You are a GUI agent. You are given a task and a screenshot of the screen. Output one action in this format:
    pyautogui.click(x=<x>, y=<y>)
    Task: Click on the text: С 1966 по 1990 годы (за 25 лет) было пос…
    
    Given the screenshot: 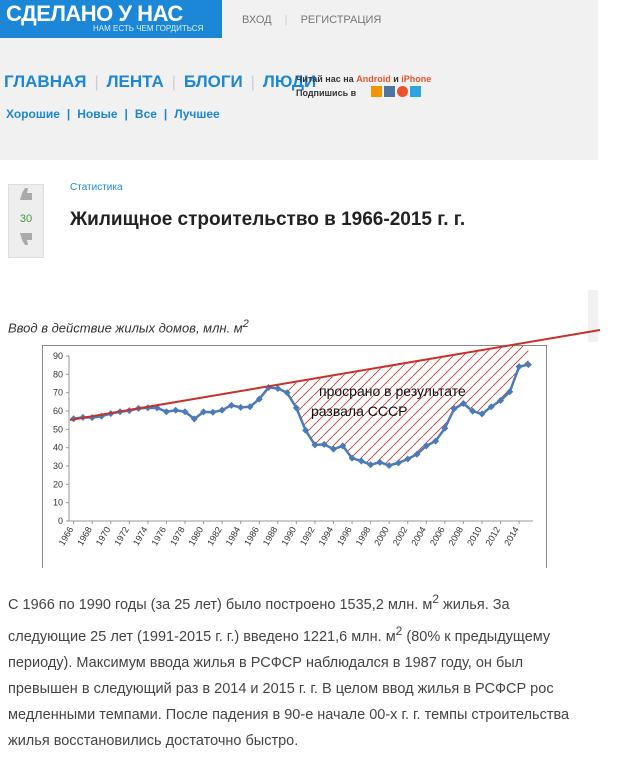 What is the action you would take?
    pyautogui.click(x=220, y=604)
    